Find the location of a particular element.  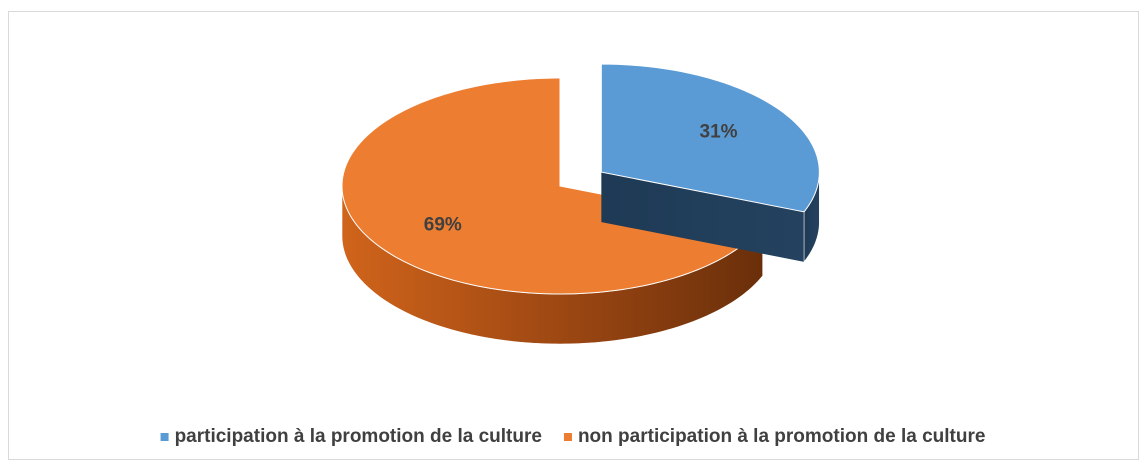

slice is located at coordinates (710, 138).